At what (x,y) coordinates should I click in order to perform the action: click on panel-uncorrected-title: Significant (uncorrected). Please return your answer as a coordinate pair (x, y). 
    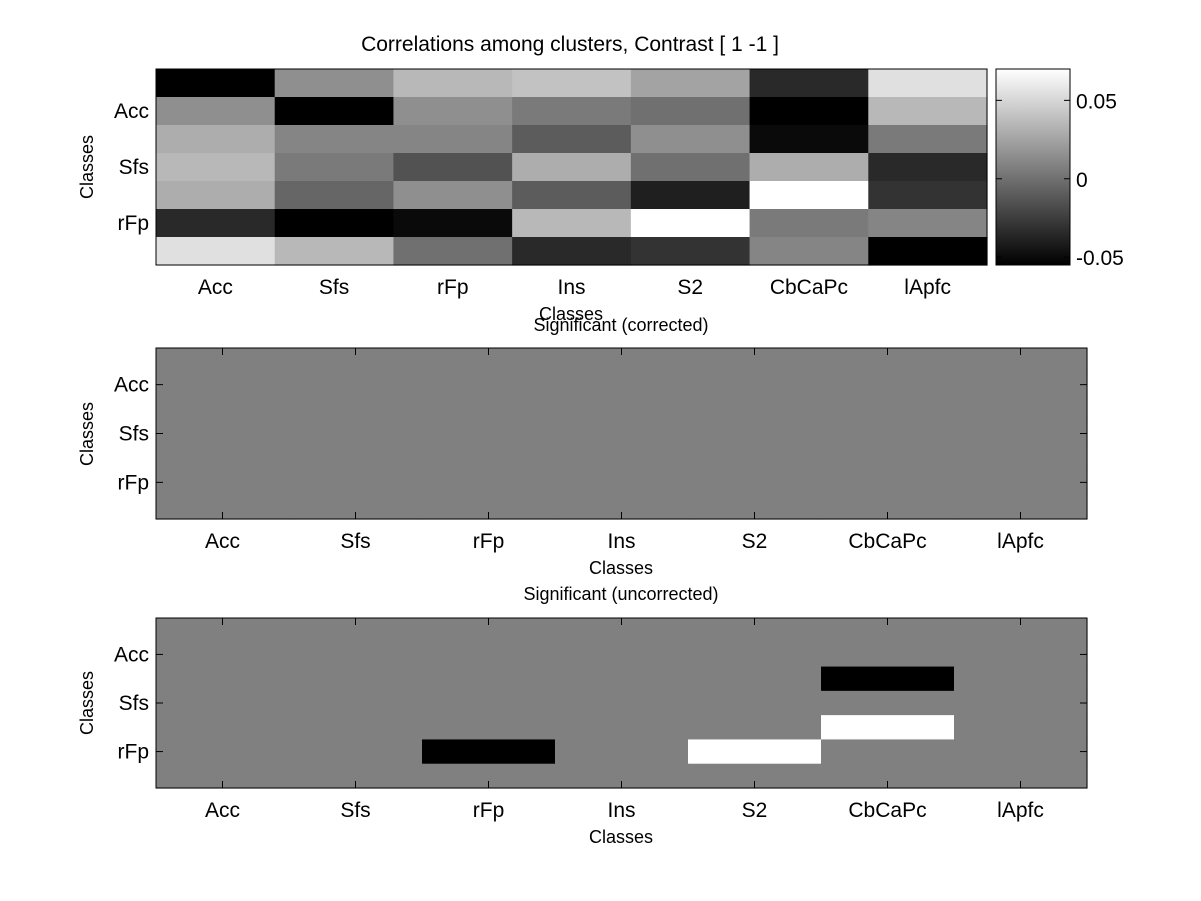
    Looking at the image, I should click on (620, 594).